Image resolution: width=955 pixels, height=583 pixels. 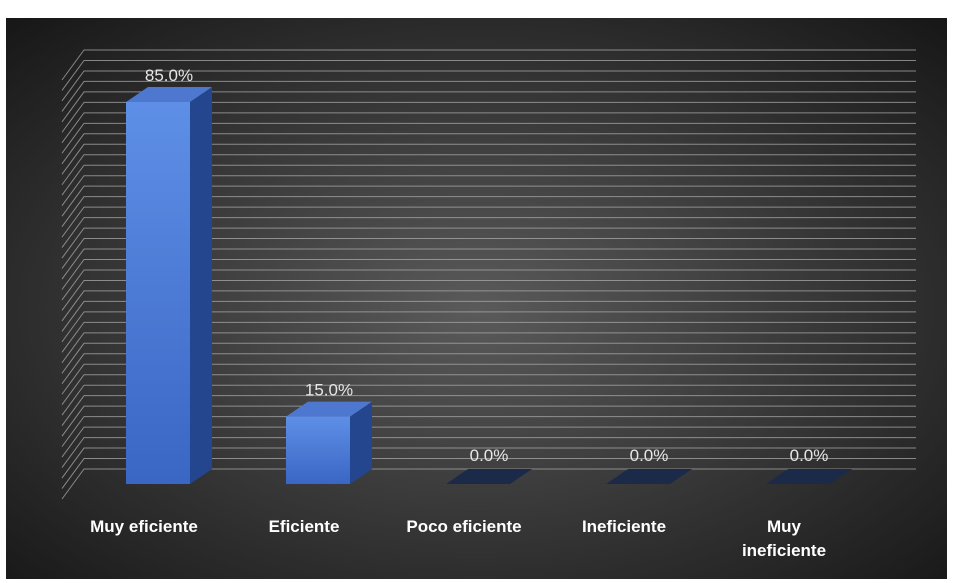 I want to click on category-label: Eficiente, so click(x=304, y=526).